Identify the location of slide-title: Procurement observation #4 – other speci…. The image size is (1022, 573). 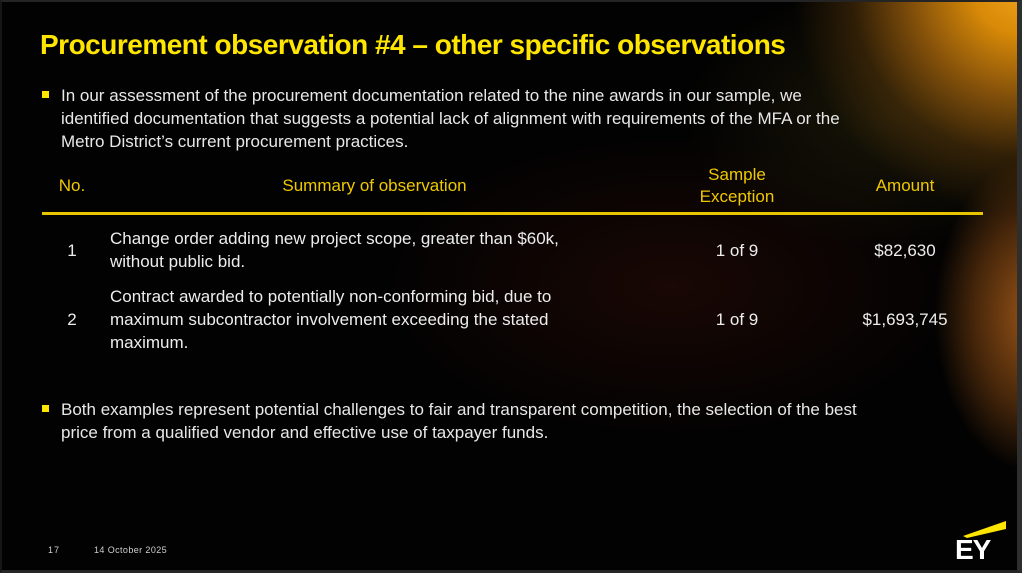
(413, 44).